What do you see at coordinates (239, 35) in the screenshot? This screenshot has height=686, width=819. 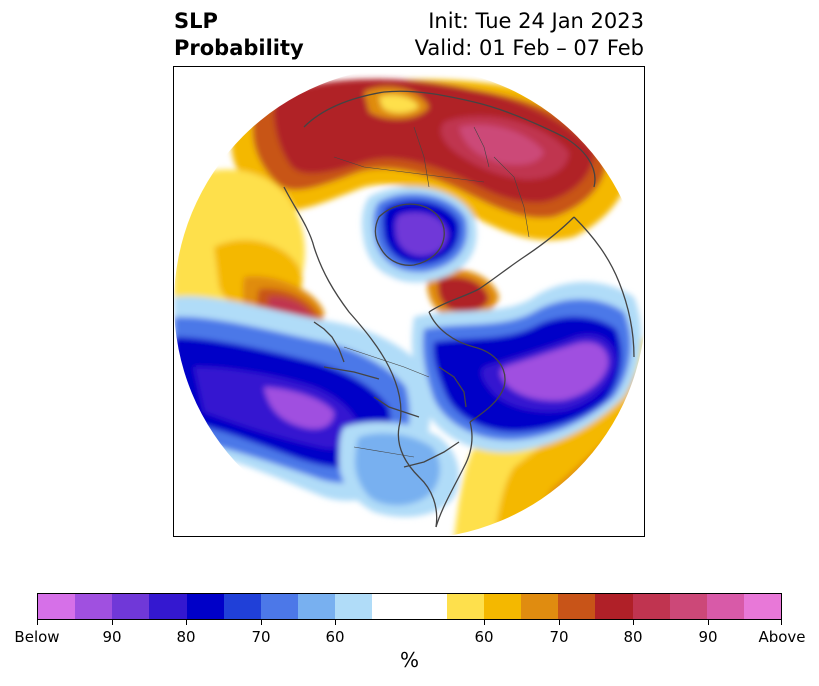 I see `title-left: SLP Probability` at bounding box center [239, 35].